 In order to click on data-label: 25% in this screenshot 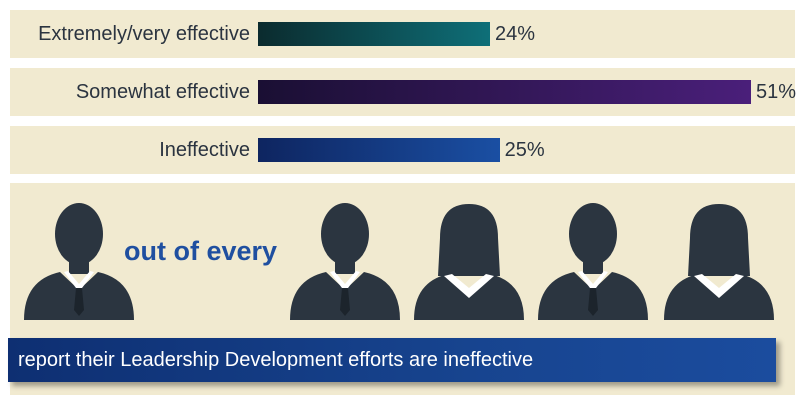, I will do `click(524, 150)`.